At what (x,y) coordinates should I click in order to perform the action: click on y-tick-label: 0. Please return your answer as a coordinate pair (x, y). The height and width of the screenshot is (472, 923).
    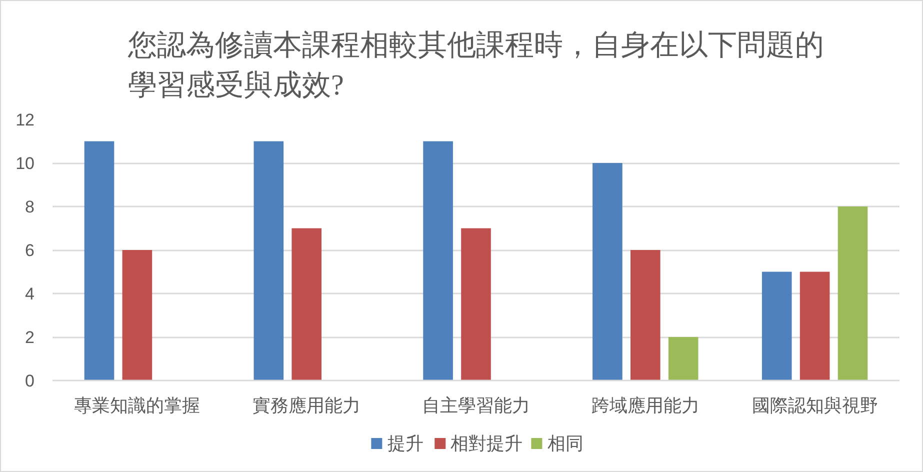
    Looking at the image, I should click on (30, 381).